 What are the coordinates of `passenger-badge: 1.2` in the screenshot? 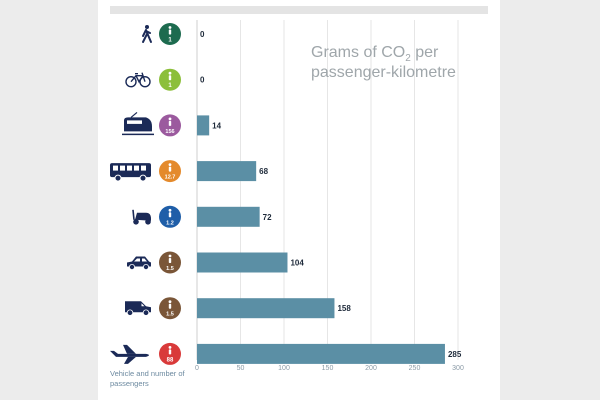 It's located at (170, 216).